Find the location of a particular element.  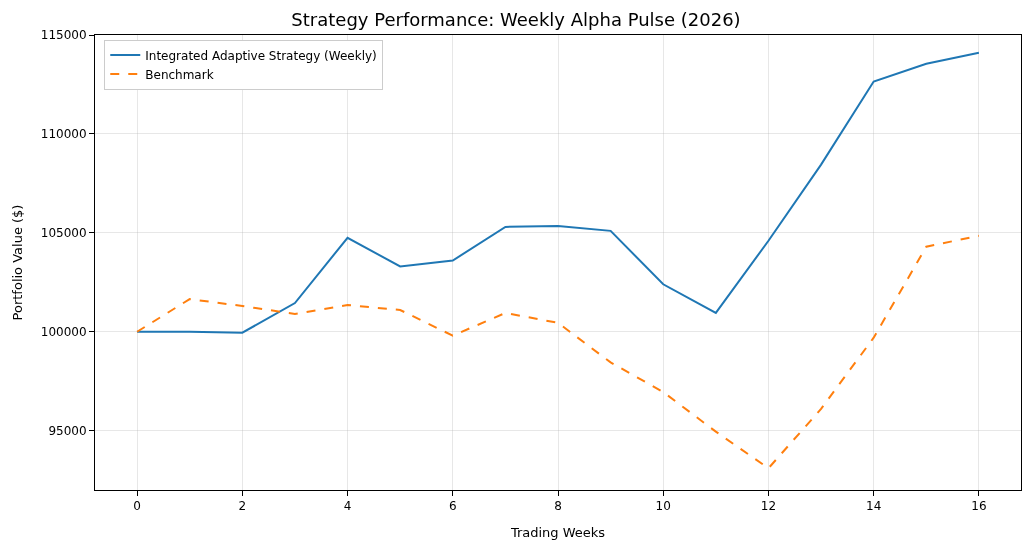

x-tick-label: 6 is located at coordinates (452, 506).